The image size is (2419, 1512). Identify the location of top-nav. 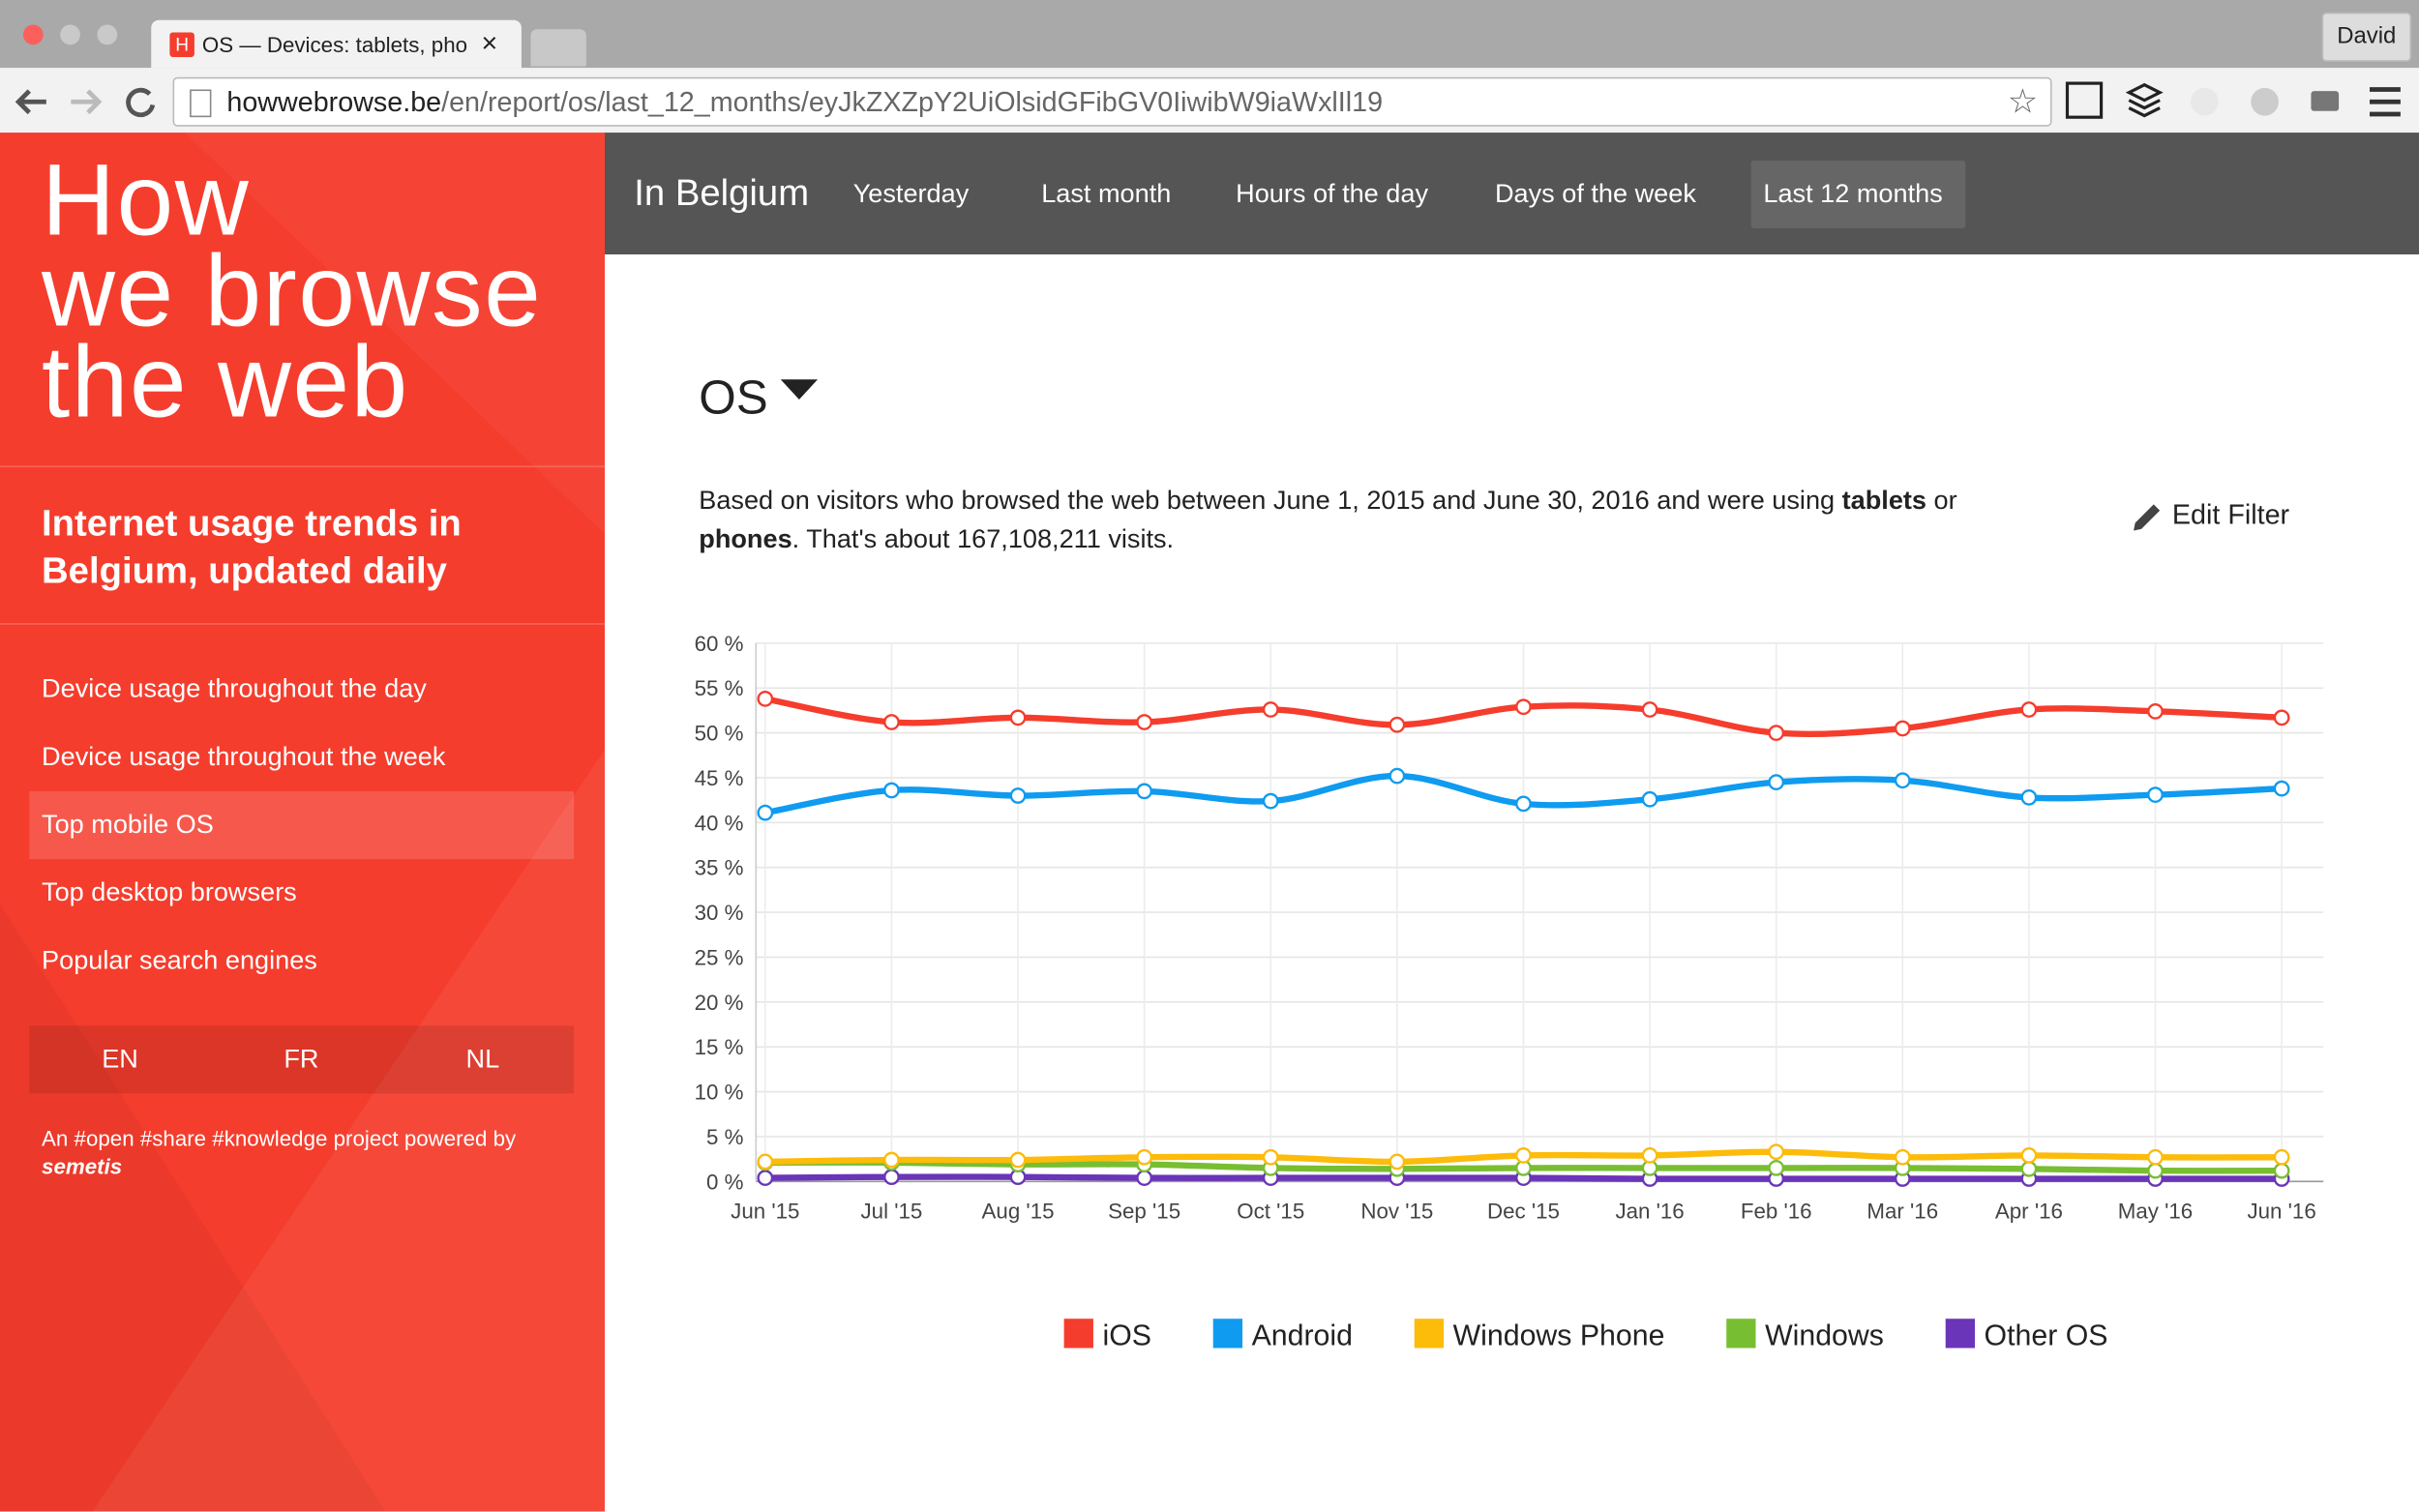
(1512, 194).